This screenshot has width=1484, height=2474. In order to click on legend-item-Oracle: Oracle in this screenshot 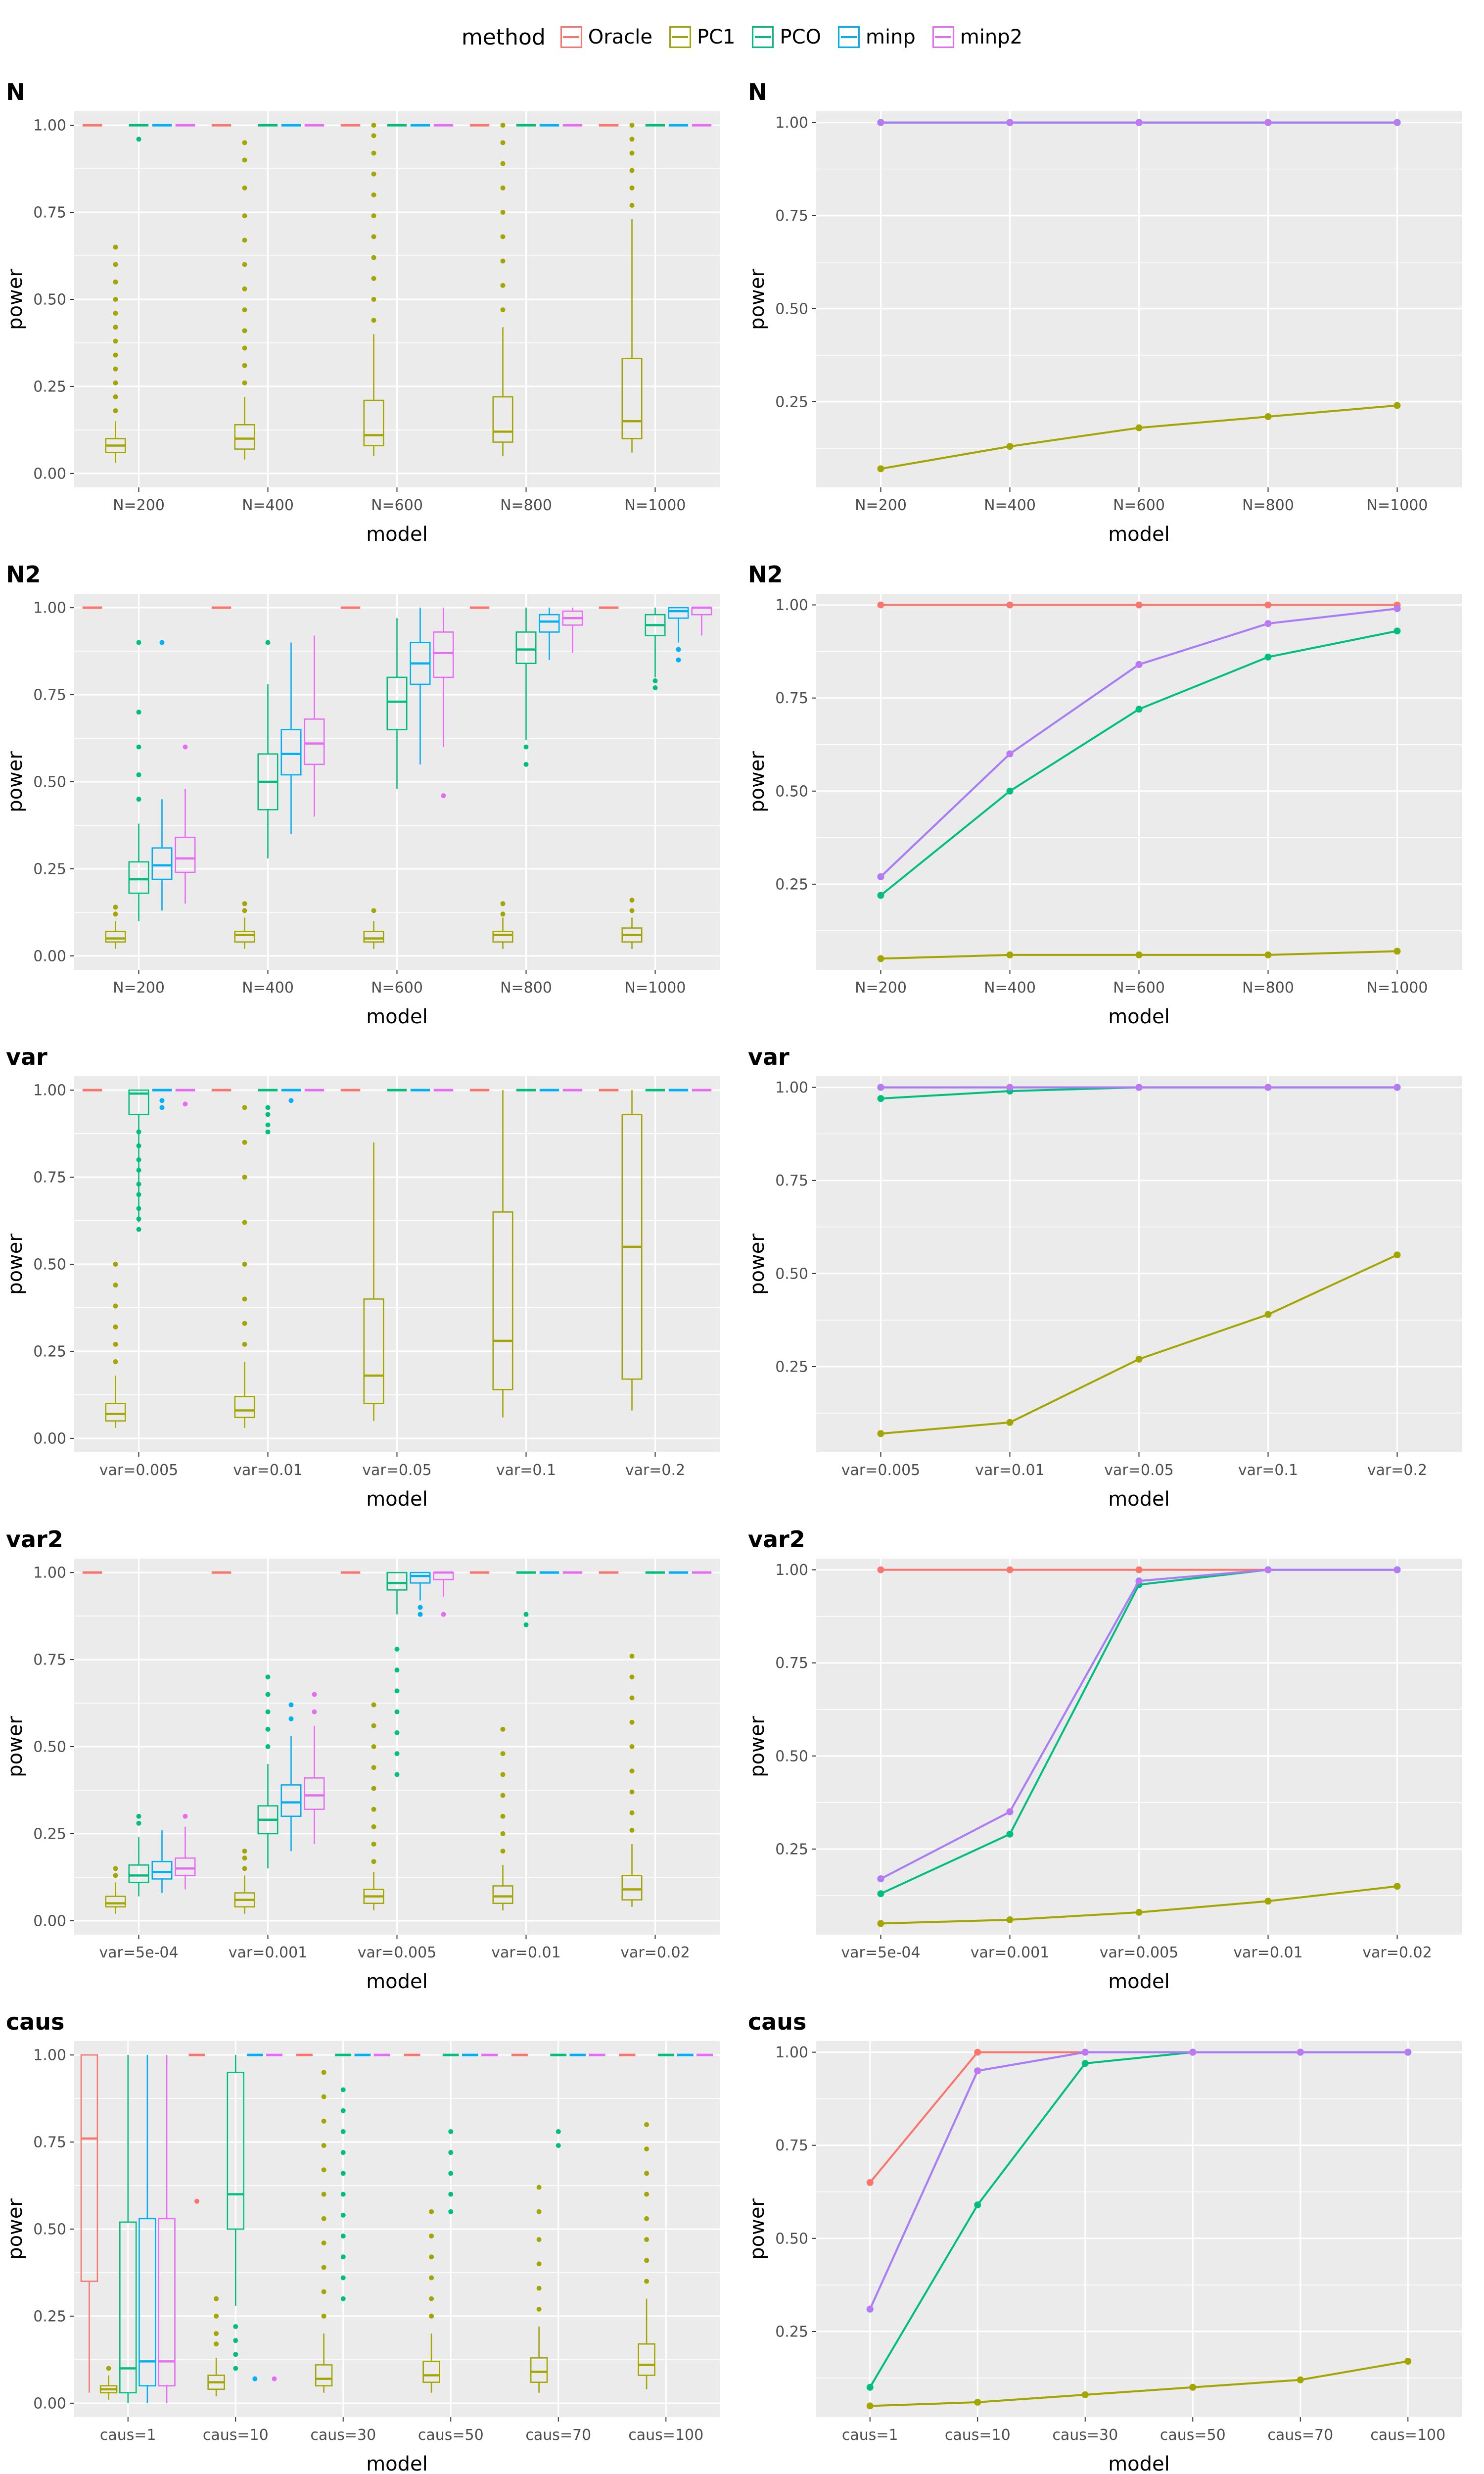, I will do `click(606, 37)`.